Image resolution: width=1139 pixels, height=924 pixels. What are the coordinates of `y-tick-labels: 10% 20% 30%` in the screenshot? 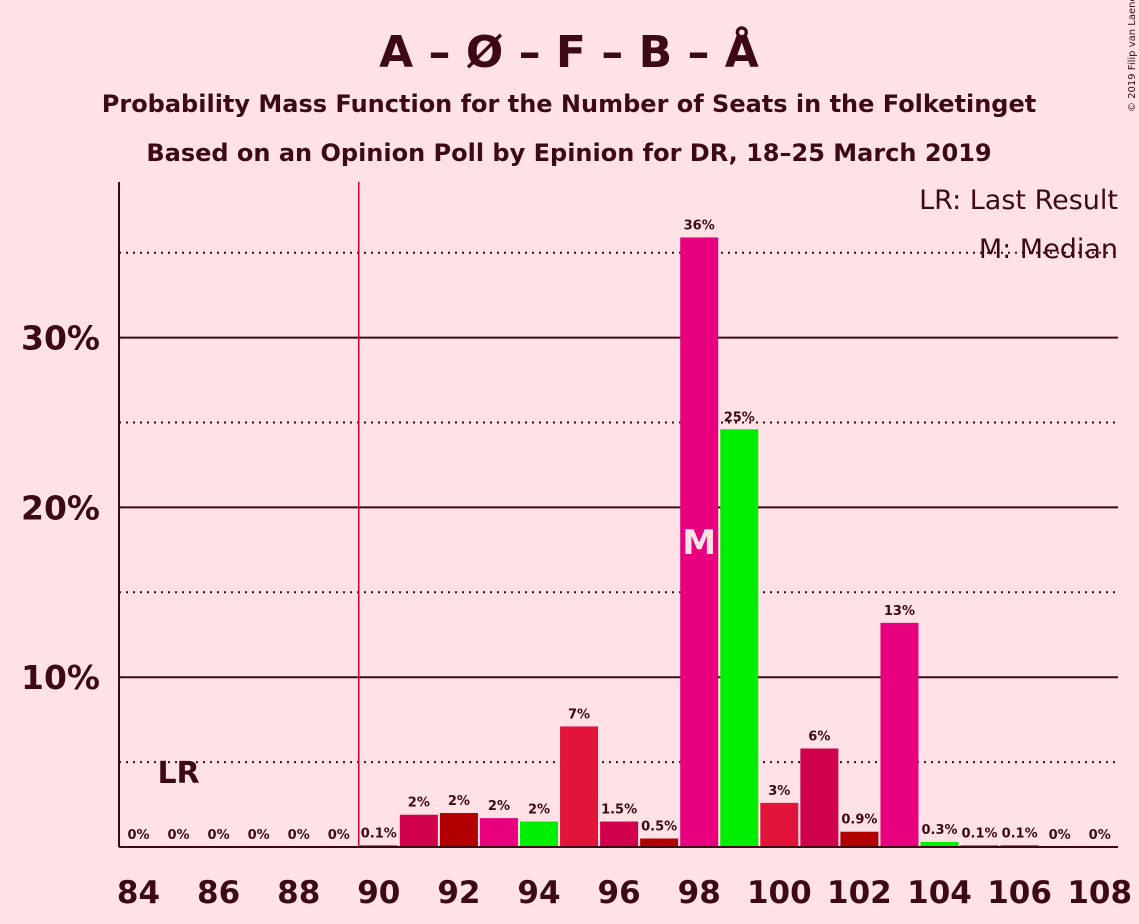 It's located at (60, 508).